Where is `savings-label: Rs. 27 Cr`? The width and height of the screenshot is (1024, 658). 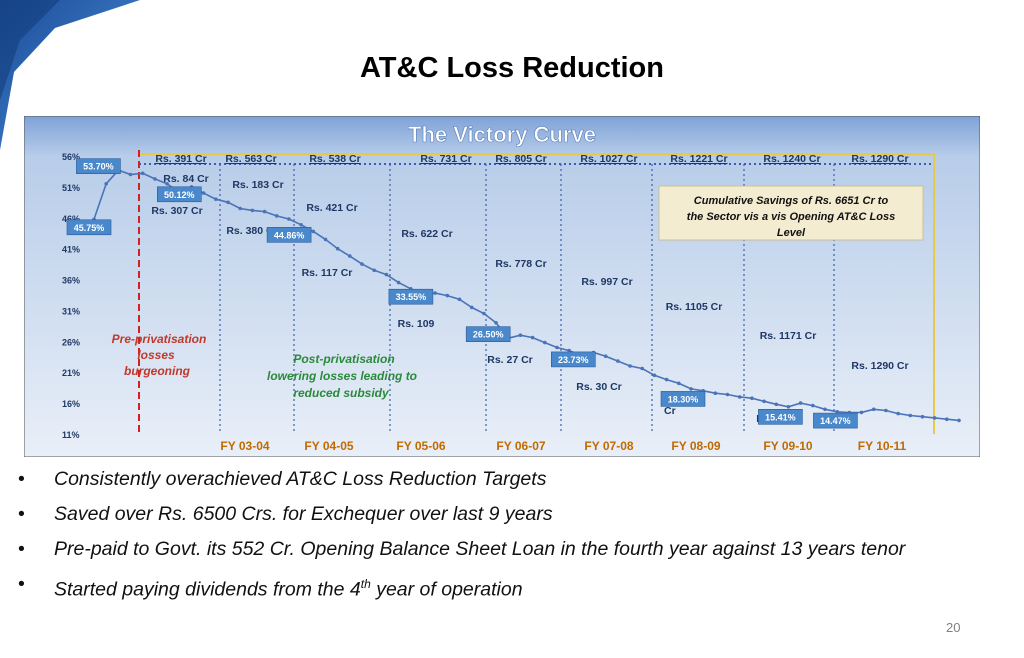 savings-label: Rs. 27 Cr is located at coordinates (510, 360).